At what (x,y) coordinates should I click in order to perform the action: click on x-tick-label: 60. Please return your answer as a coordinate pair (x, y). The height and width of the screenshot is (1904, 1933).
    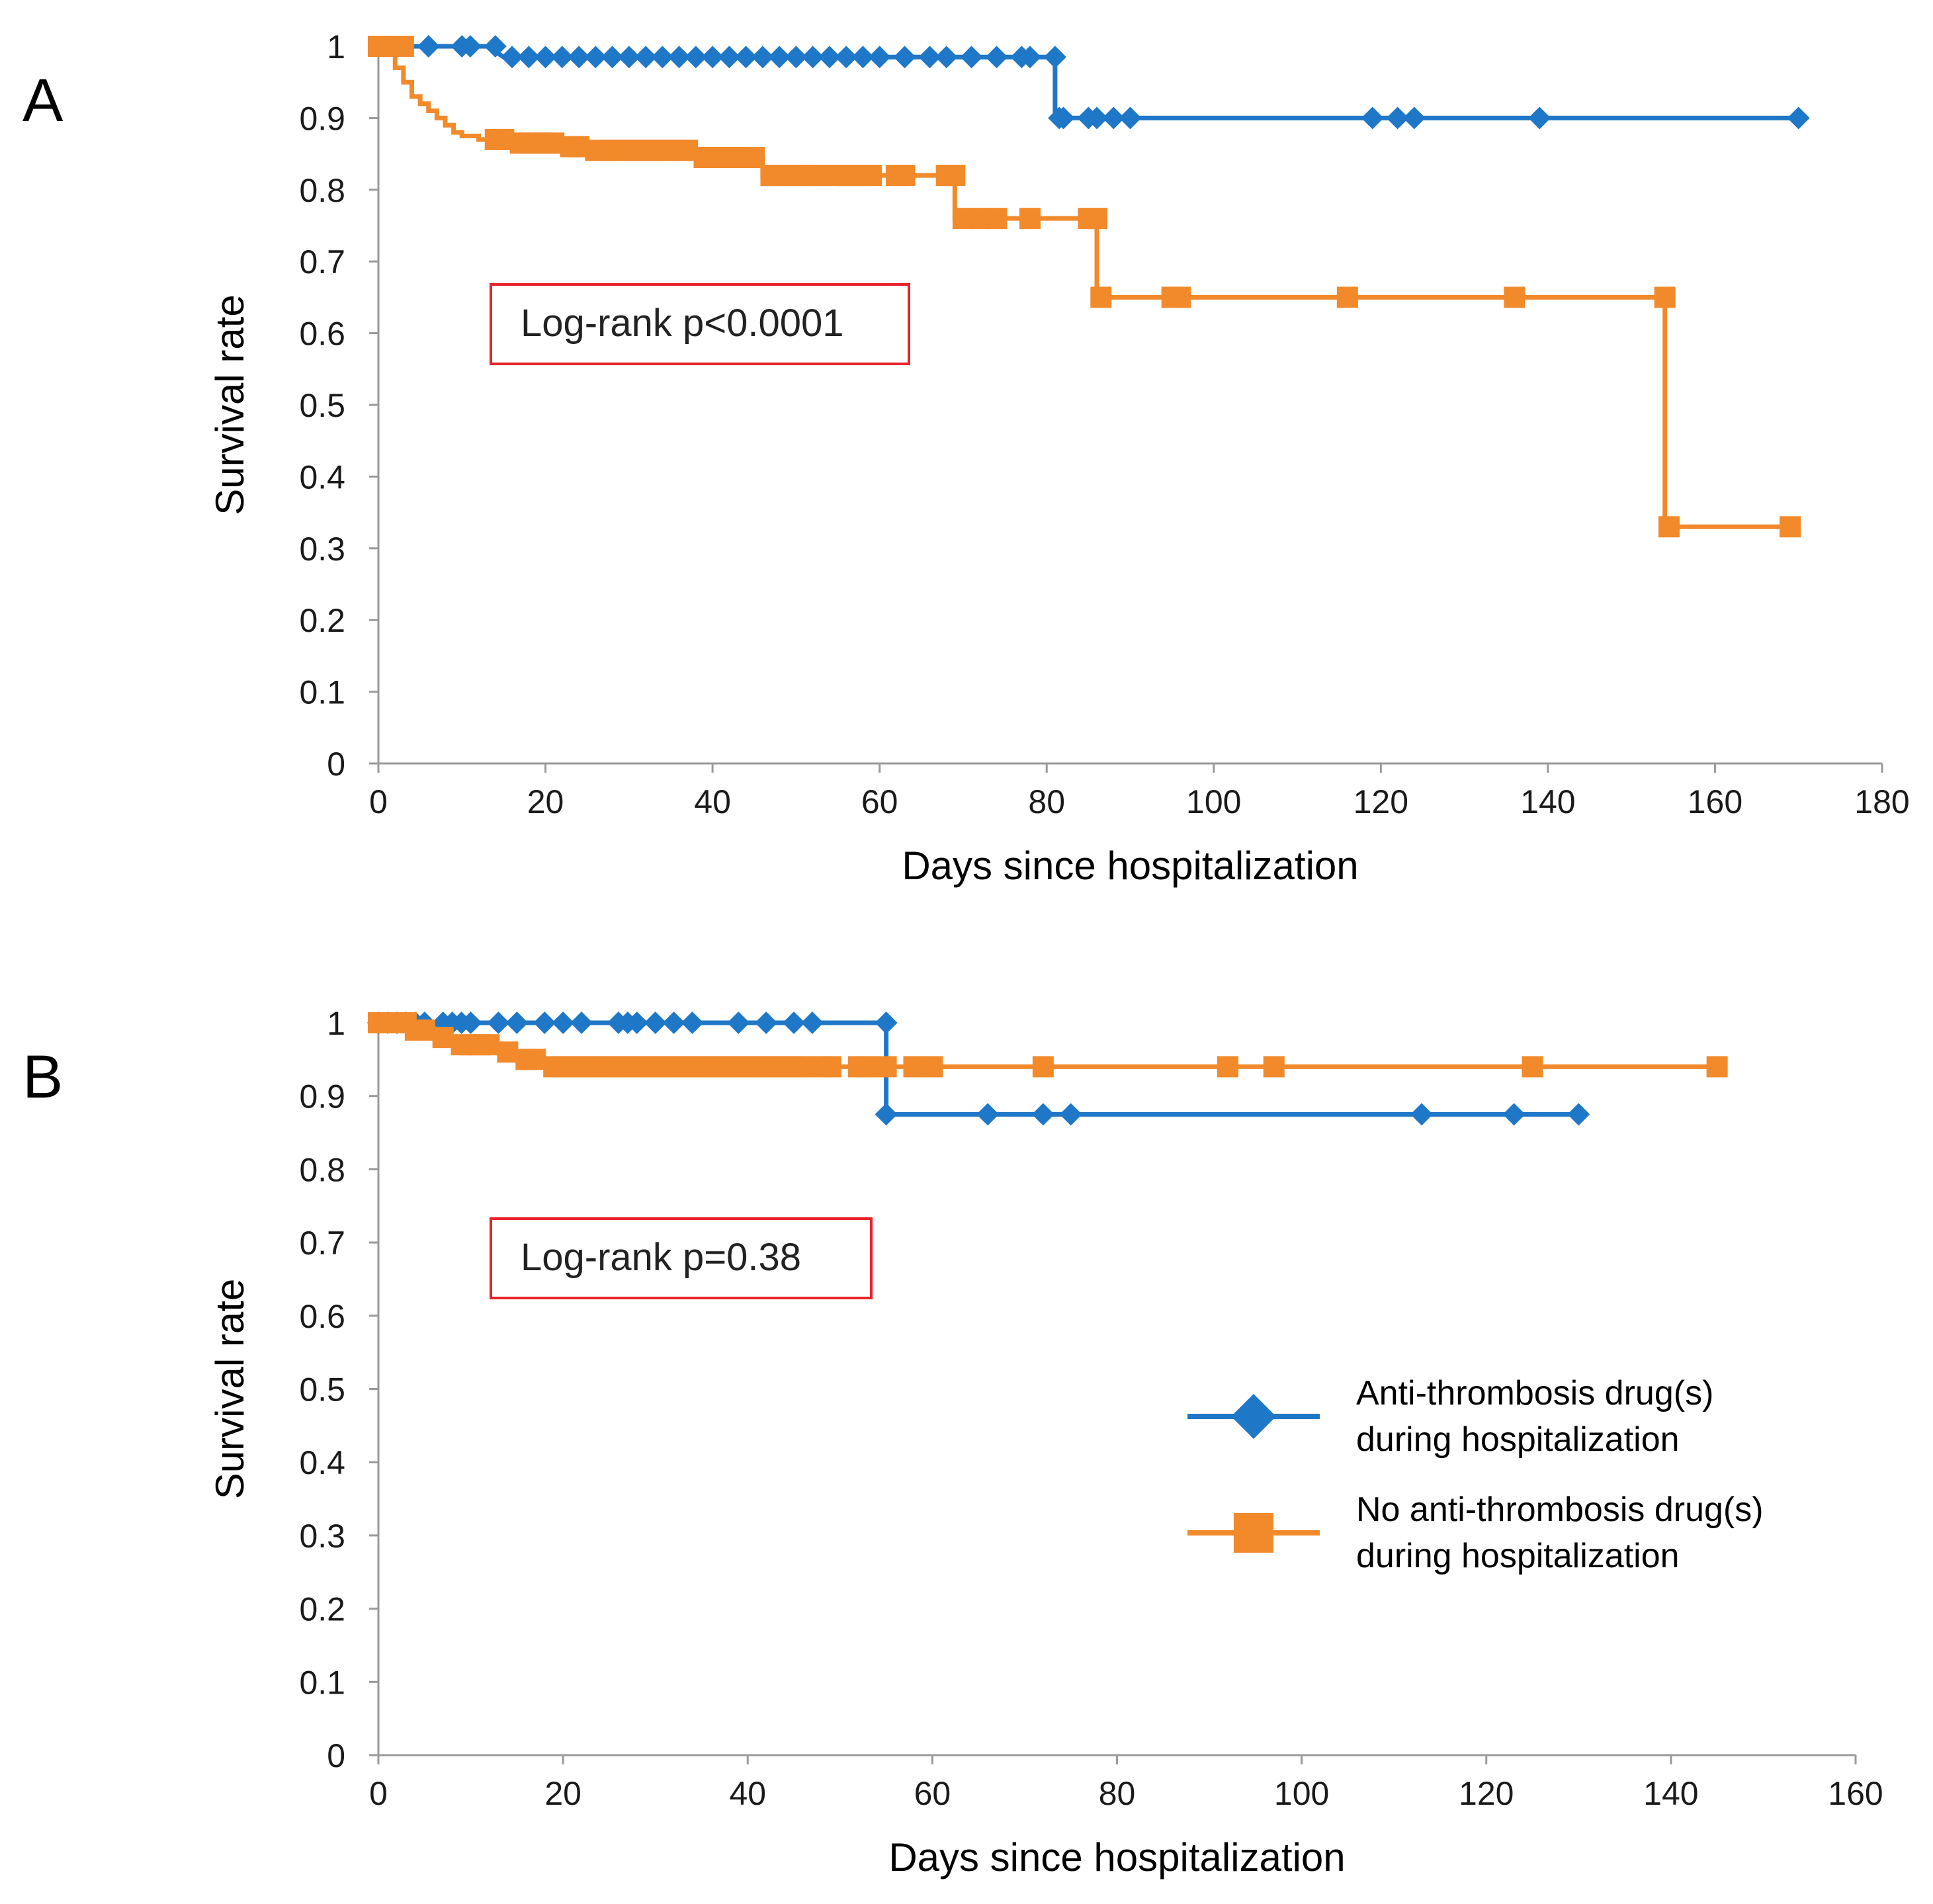
    Looking at the image, I should click on (880, 801).